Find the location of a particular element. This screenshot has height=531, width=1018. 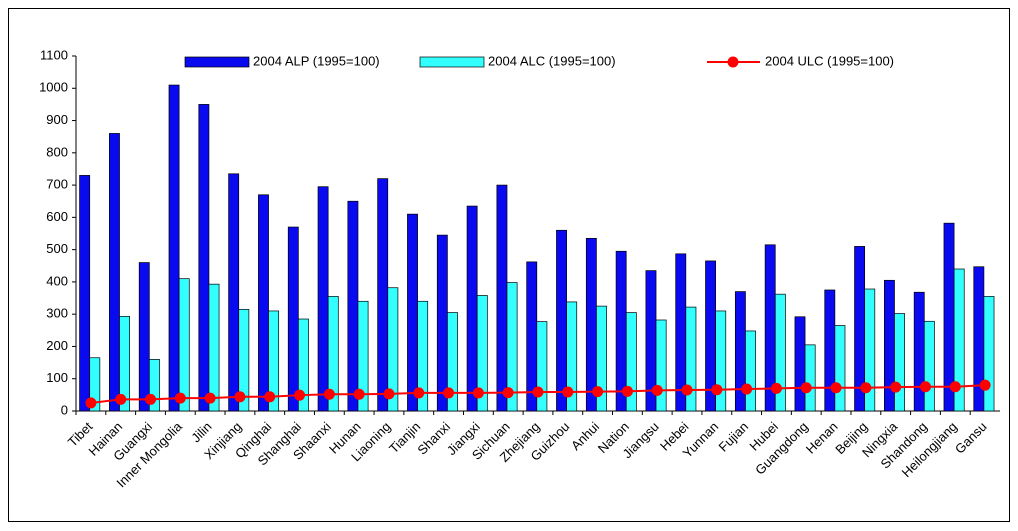

legend-label: 2004 ALC (1995=100) is located at coordinates (552, 60).